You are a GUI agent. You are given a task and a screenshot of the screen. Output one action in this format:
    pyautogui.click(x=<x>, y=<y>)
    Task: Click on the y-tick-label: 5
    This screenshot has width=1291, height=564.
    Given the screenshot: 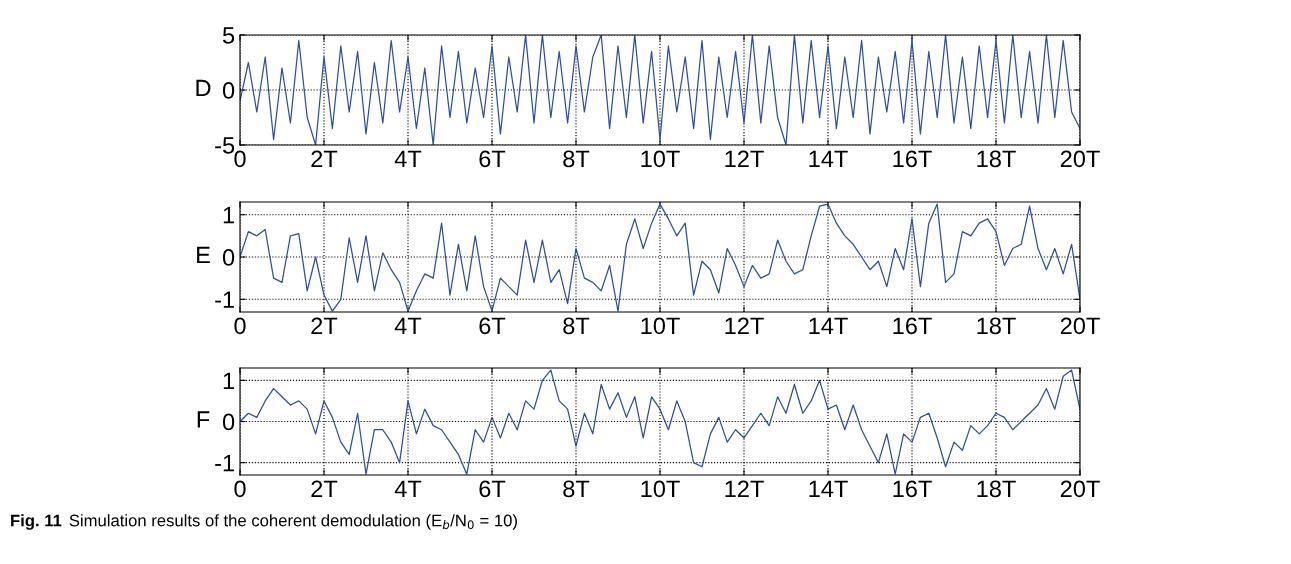 What is the action you would take?
    pyautogui.click(x=228, y=35)
    